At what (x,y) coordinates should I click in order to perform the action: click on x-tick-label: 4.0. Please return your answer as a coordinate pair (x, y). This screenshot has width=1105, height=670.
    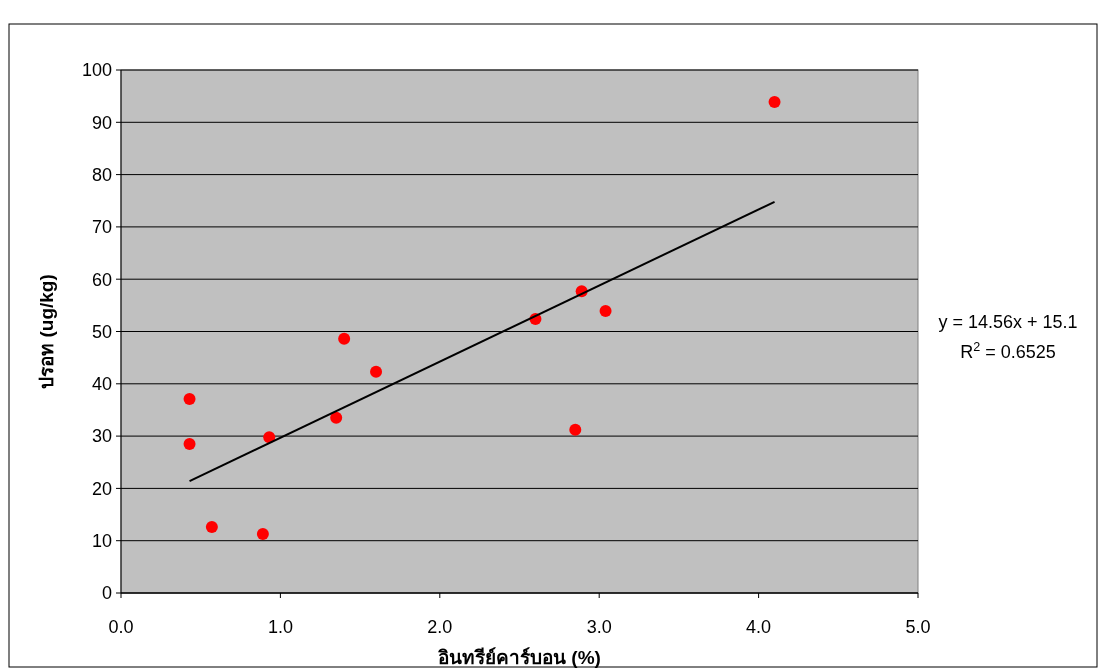
    Looking at the image, I should click on (759, 627).